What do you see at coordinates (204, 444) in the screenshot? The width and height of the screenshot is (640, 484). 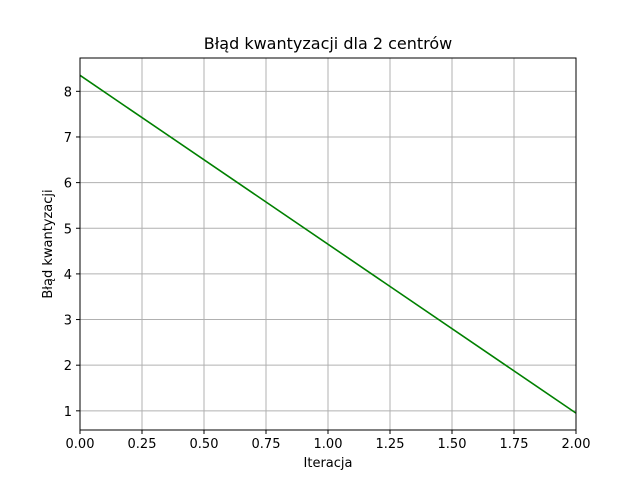 I see `x-tick-label: 0.50` at bounding box center [204, 444].